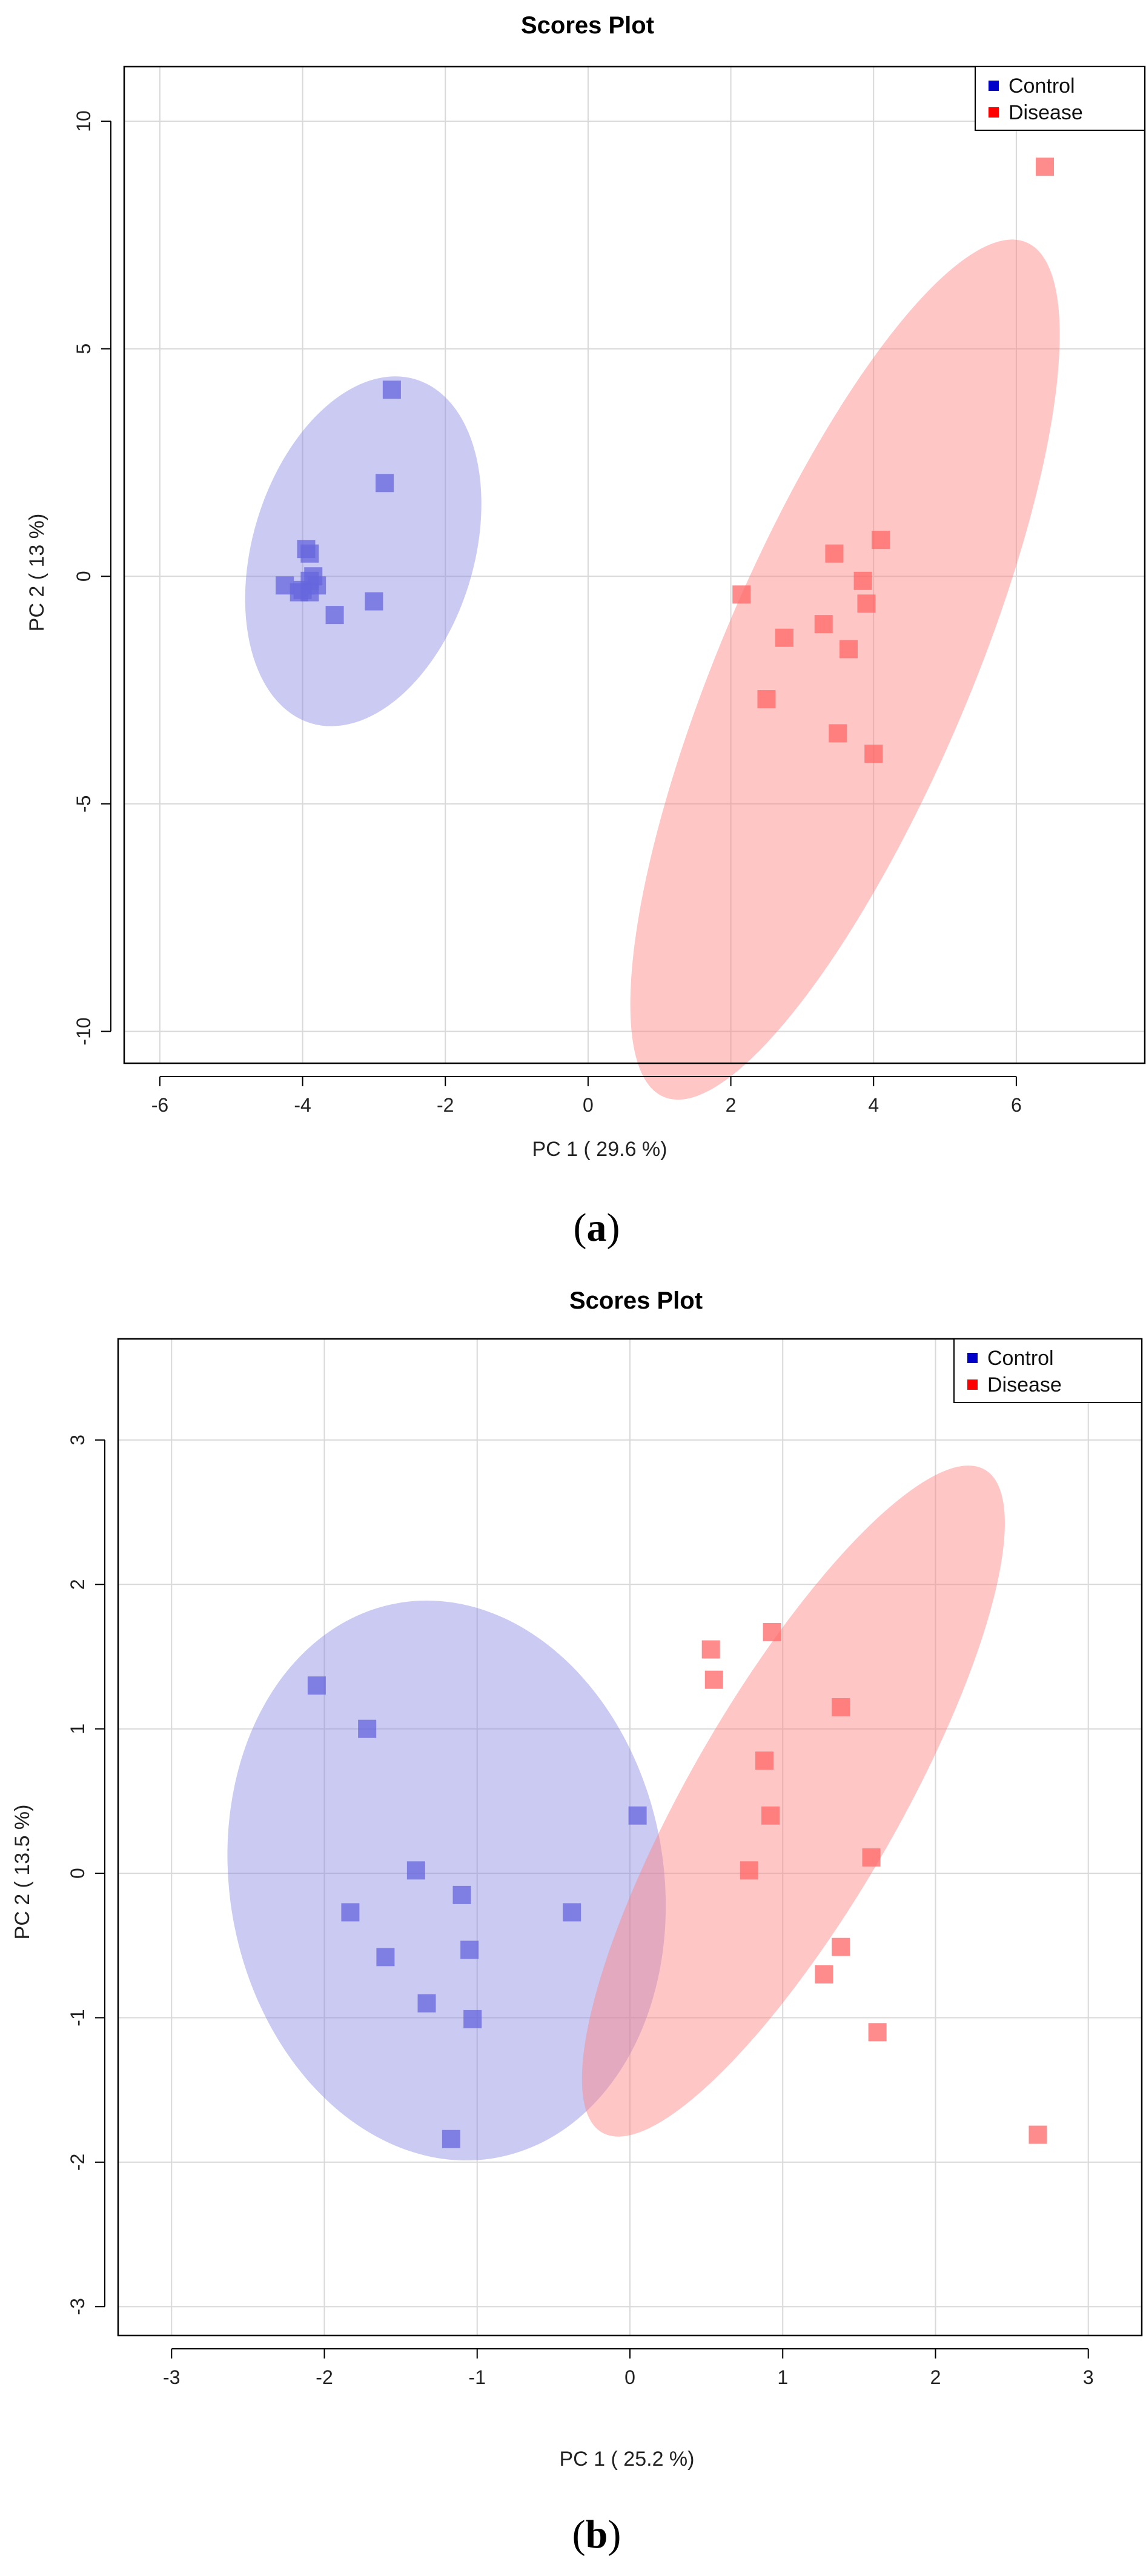 The width and height of the screenshot is (1146, 2576). Describe the element at coordinates (477, 1912) in the screenshot. I see `control-points` at that location.